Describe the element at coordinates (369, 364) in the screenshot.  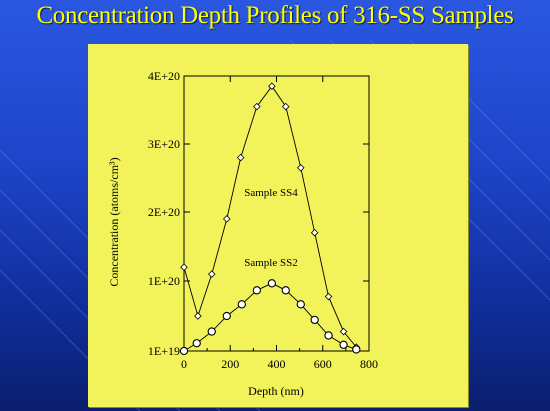
I see `x-tick-label: 800` at that location.